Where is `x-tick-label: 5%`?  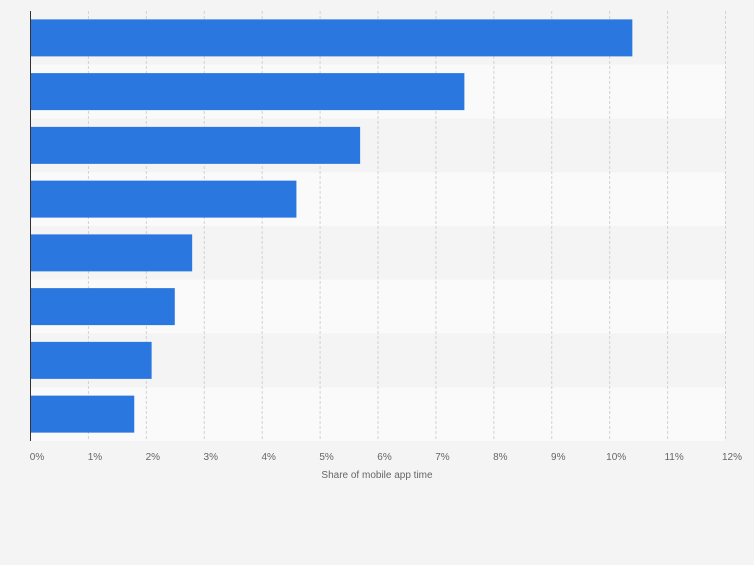 x-tick-label: 5% is located at coordinates (326, 457).